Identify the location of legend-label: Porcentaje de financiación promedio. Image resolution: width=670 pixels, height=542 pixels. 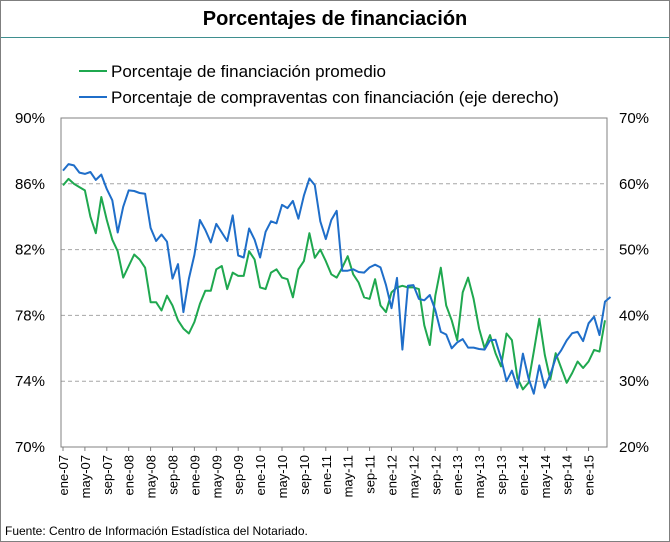
(248, 71).